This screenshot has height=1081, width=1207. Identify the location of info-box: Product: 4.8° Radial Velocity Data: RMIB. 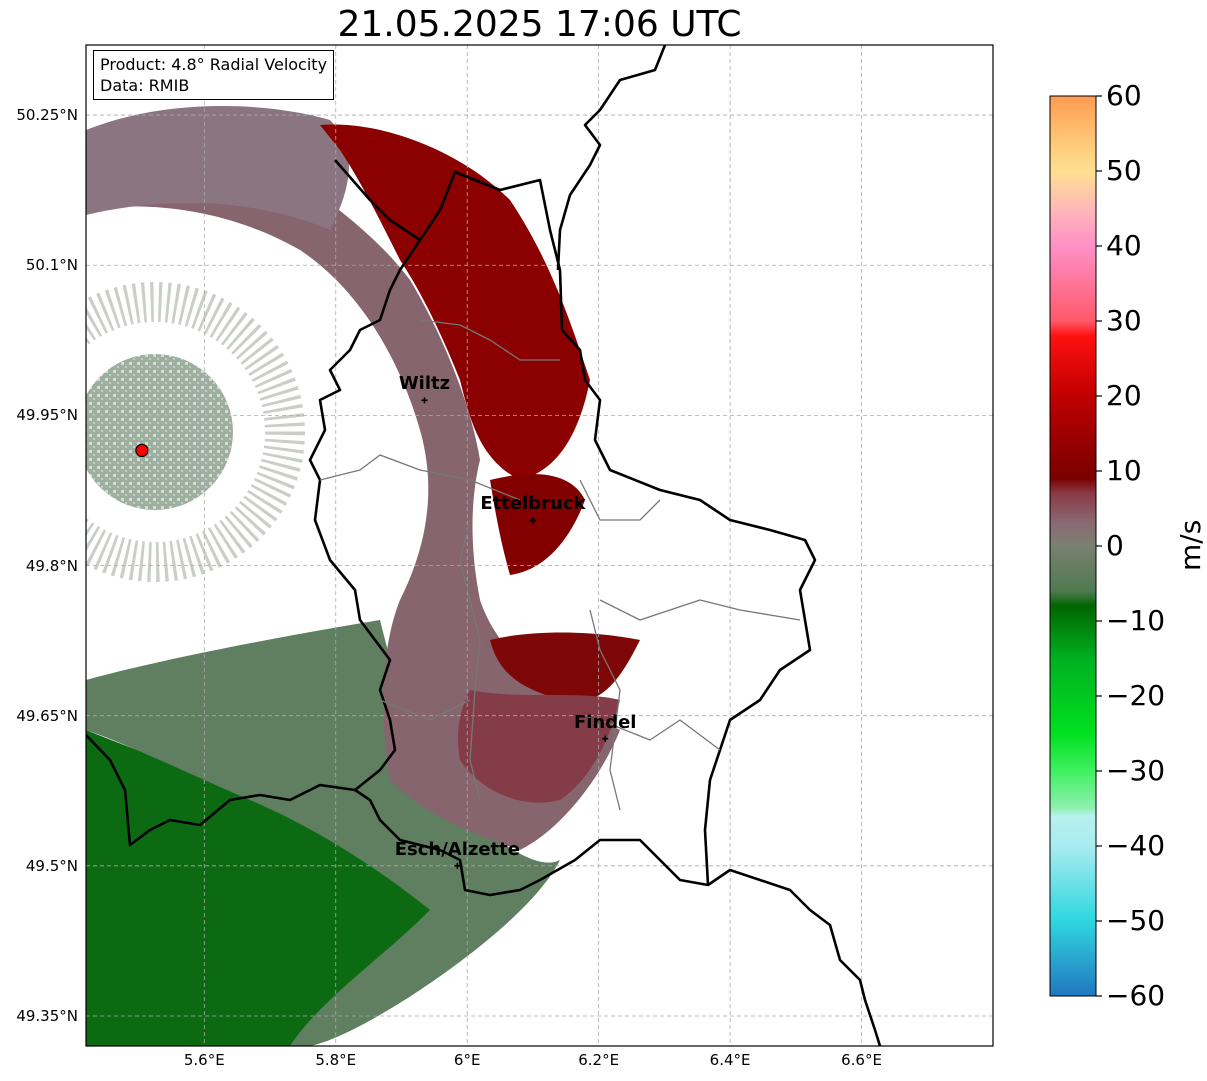
(214, 75).